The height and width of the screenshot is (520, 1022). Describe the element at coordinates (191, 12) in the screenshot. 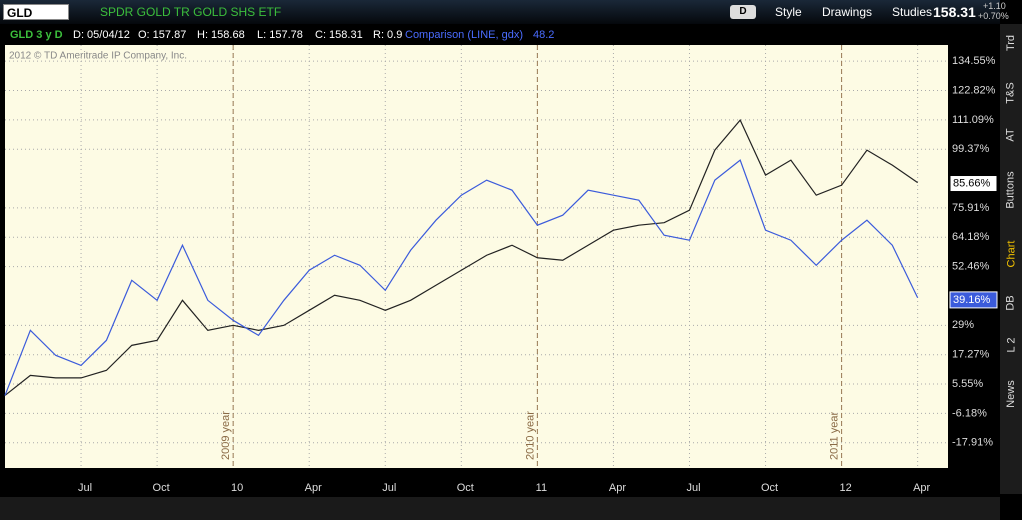

I see `description: SPDR GOLD TR GOLD SHS ETF` at that location.